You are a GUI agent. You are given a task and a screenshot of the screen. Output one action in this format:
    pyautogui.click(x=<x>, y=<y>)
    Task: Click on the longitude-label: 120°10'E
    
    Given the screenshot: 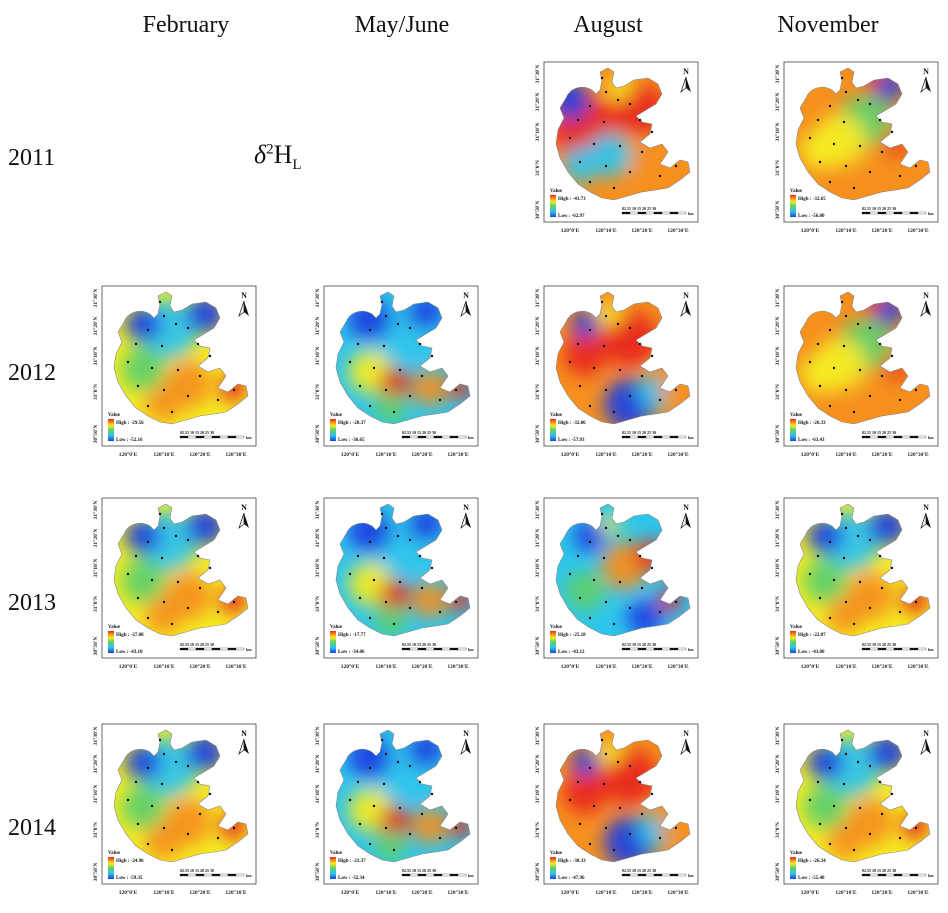 What is the action you would take?
    pyautogui.click(x=605, y=454)
    